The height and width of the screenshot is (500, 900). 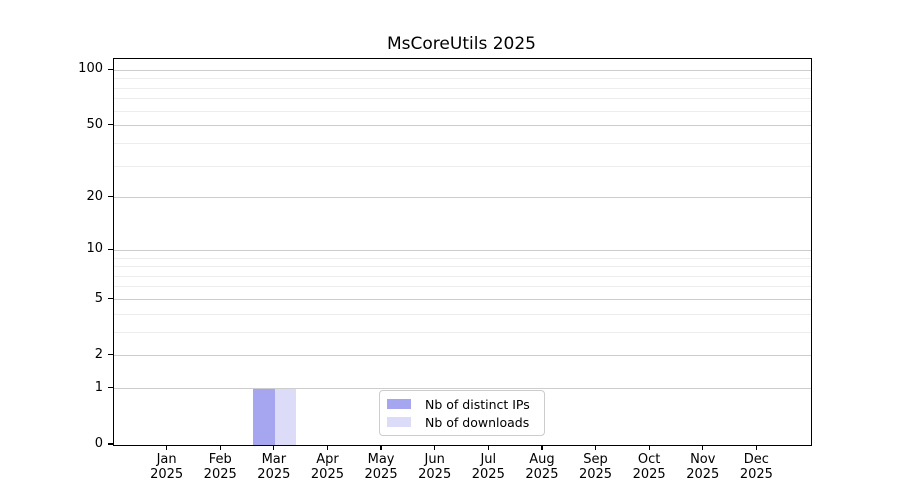 I want to click on x-tick-month: Feb, so click(x=220, y=459).